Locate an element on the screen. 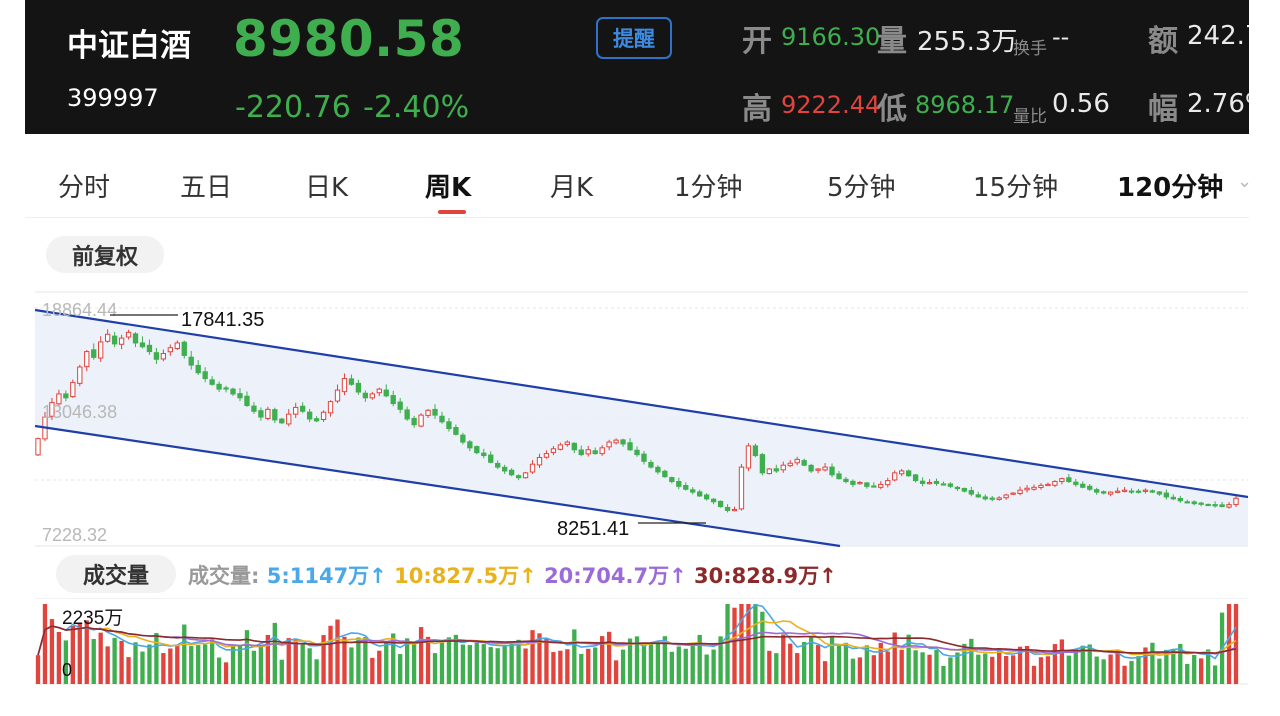 This screenshot has width=1280, height=716. low-value: 8968.17 is located at coordinates (965, 105).